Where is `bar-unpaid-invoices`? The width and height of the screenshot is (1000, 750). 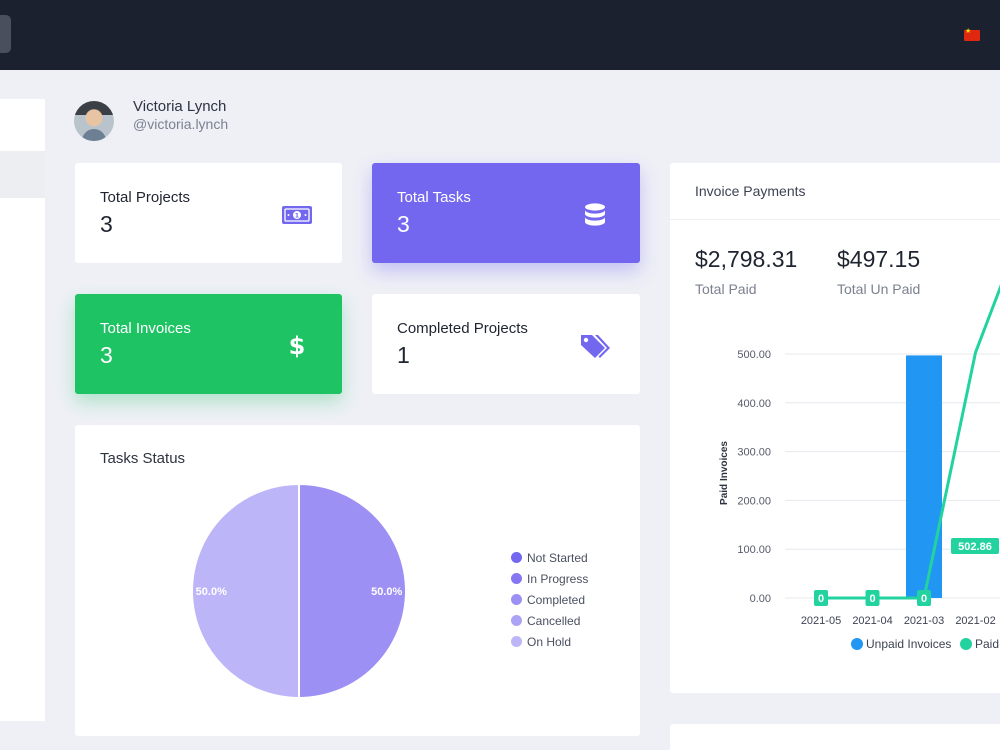
bar-unpaid-invoices is located at coordinates (924, 476).